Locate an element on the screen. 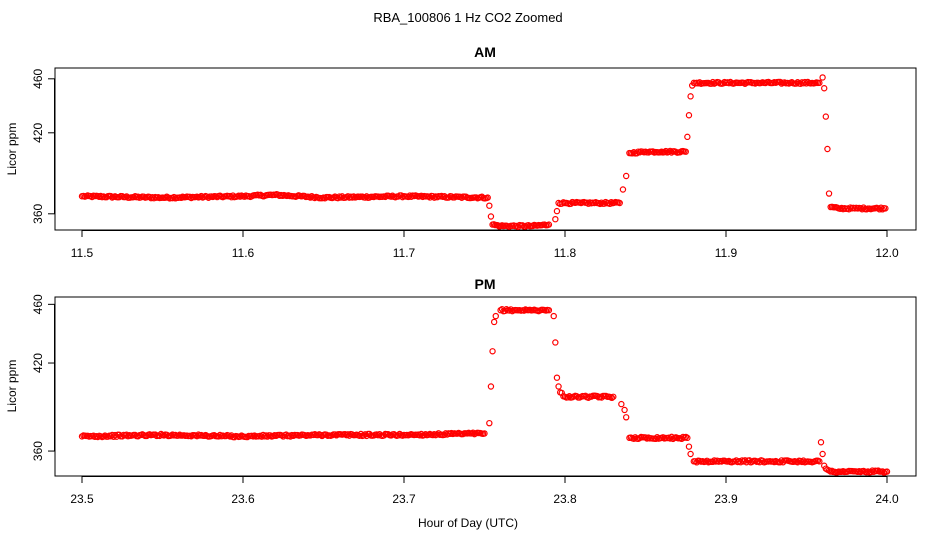  x-tick-label: 23.9 is located at coordinates (726, 499).